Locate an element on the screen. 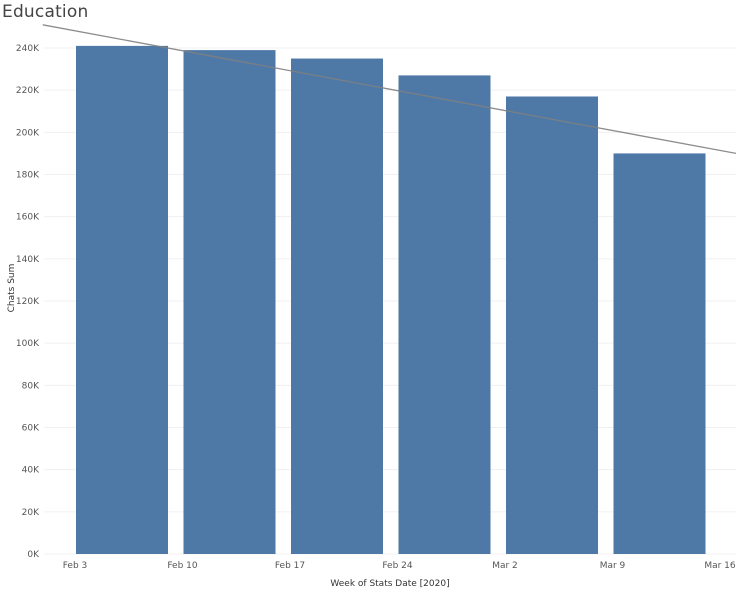 This screenshot has height=600, width=736. x-axis-label: Week of Stats Date [2020] is located at coordinates (389, 584).